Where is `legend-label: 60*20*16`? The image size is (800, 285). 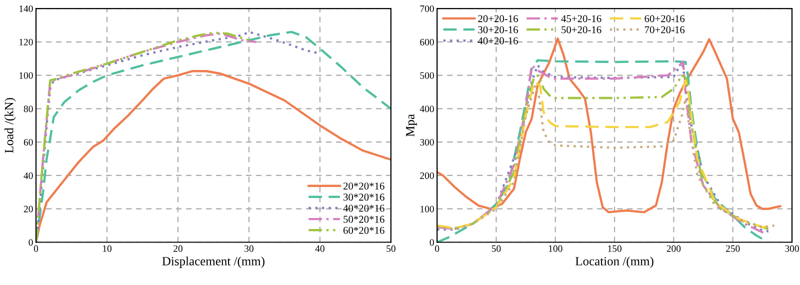
legend-label: 60*20*16 is located at coordinates (363, 230).